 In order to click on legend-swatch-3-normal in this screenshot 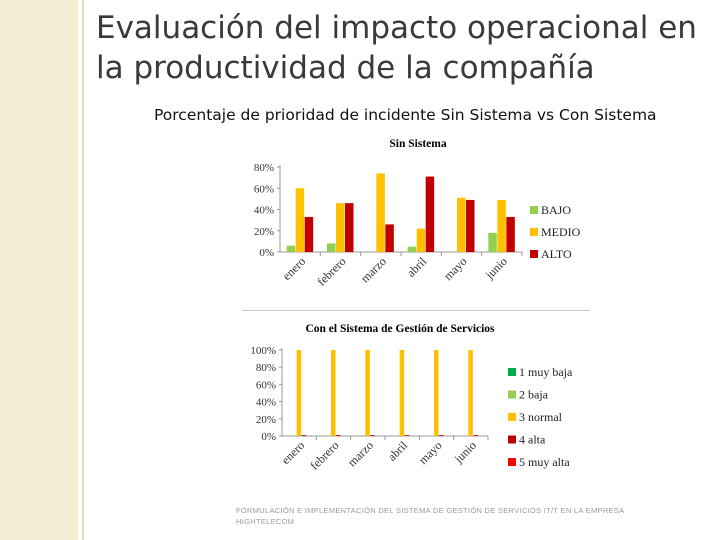, I will do `click(512, 417)`.